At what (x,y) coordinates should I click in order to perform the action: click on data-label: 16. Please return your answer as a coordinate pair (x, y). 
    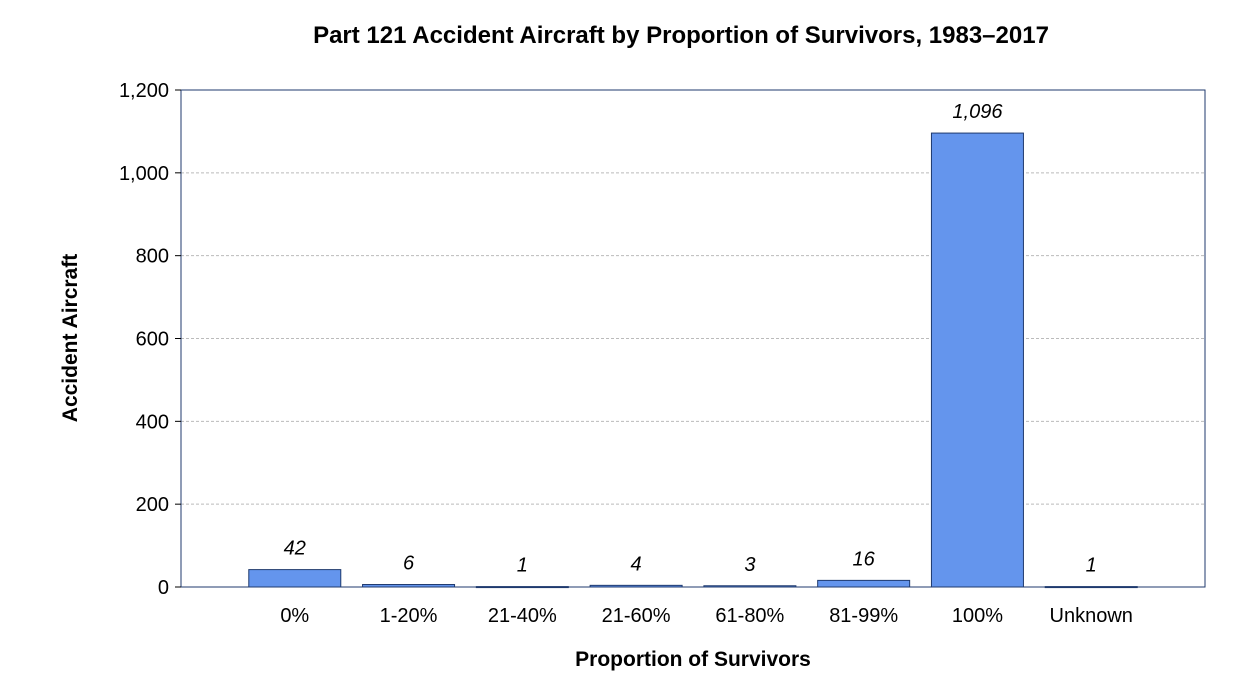
    Looking at the image, I should click on (864, 559).